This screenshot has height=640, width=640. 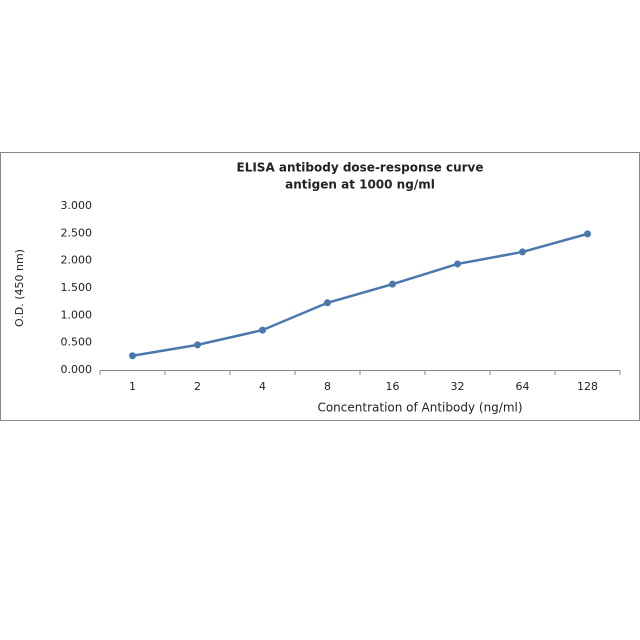 I want to click on x-tick-label: 32, so click(x=458, y=386).